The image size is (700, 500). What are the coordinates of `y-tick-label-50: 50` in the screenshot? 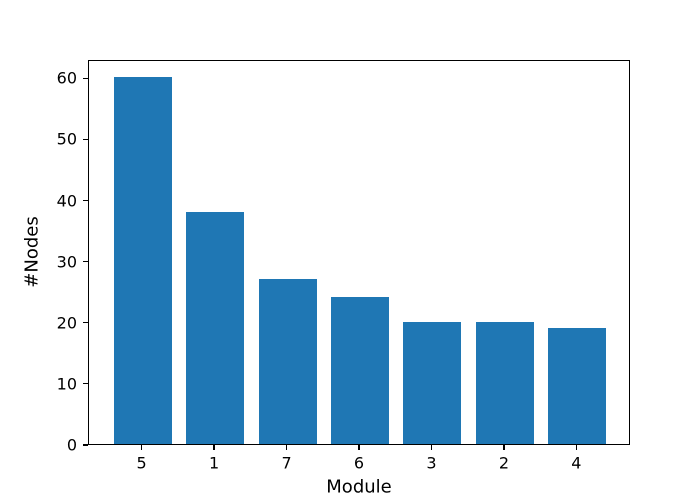 It's located at (66, 139).